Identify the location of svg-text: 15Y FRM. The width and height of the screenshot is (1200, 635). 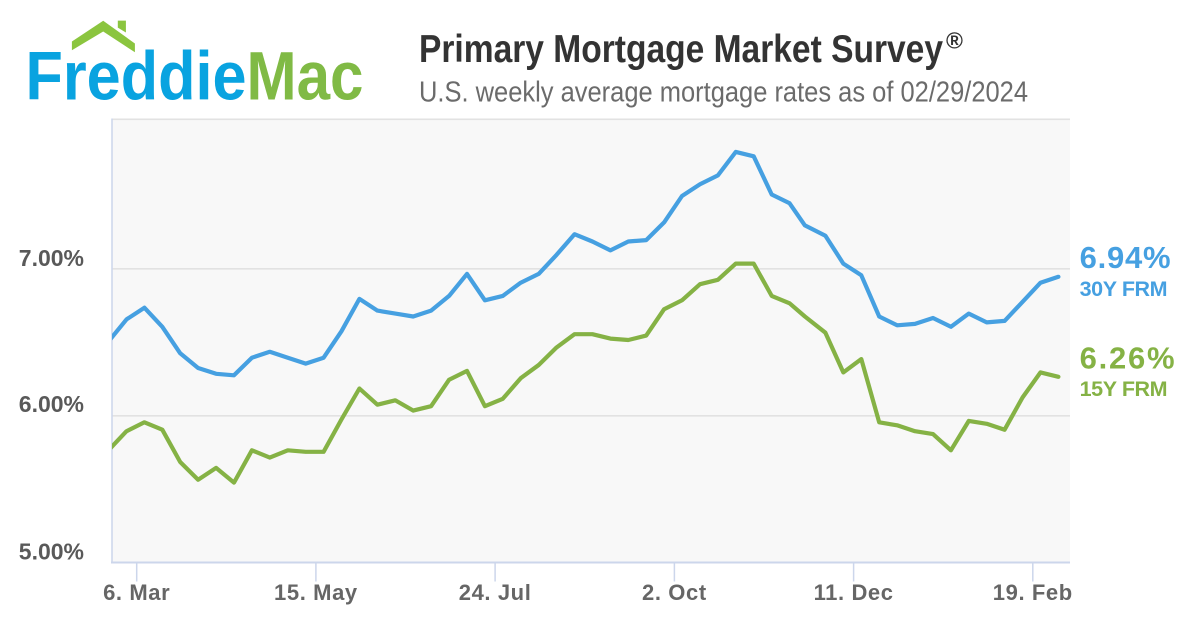
(1124, 389).